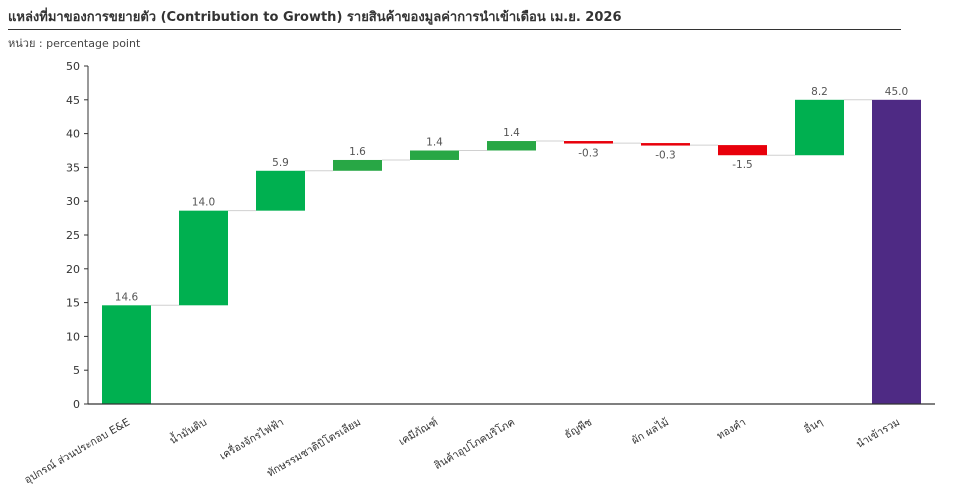 This screenshot has height=494, width=963. Describe the element at coordinates (77, 450) in the screenshot. I see `category-label-0: อุปกรณ์ ส่วนประกอบ E&E` at that location.